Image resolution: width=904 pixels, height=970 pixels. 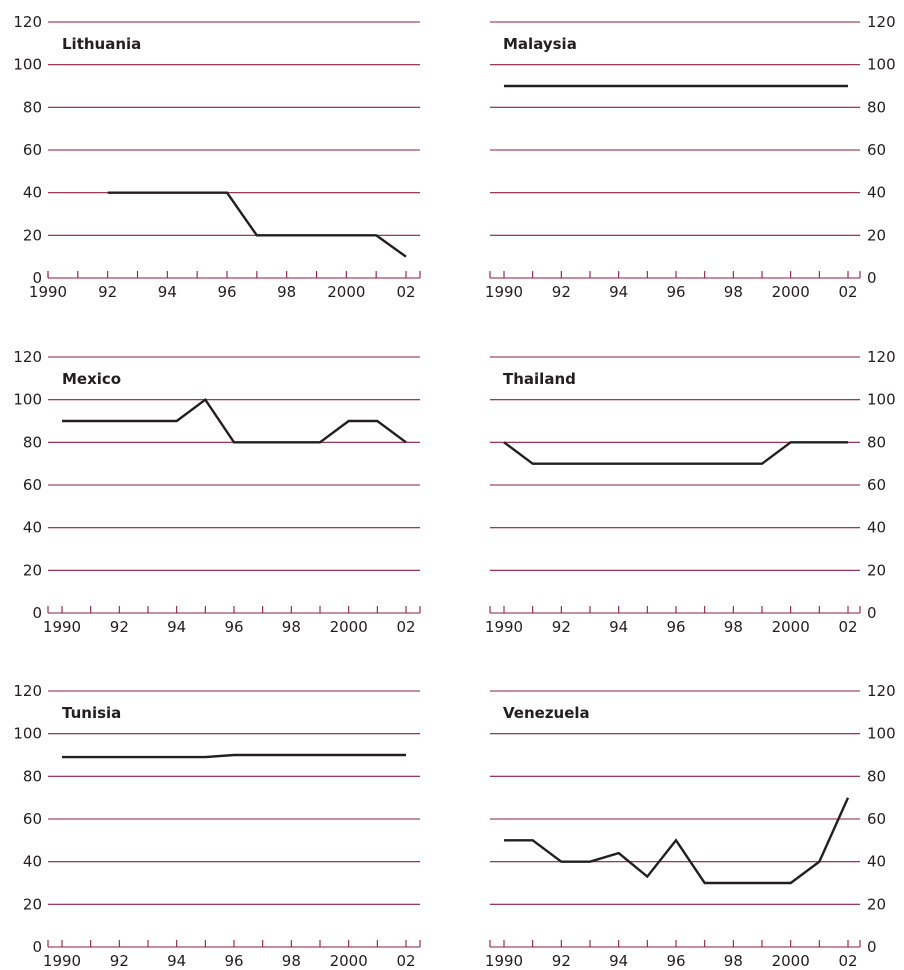 What do you see at coordinates (234, 756) in the screenshot?
I see `series-line-tunisia` at bounding box center [234, 756].